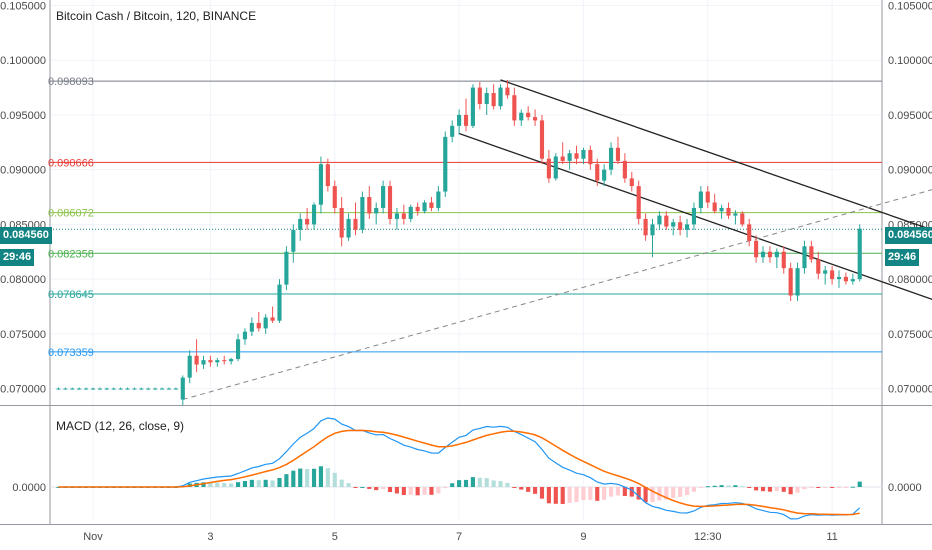 This screenshot has width=932, height=550. I want to click on x-tick-label: 9, so click(583, 537).